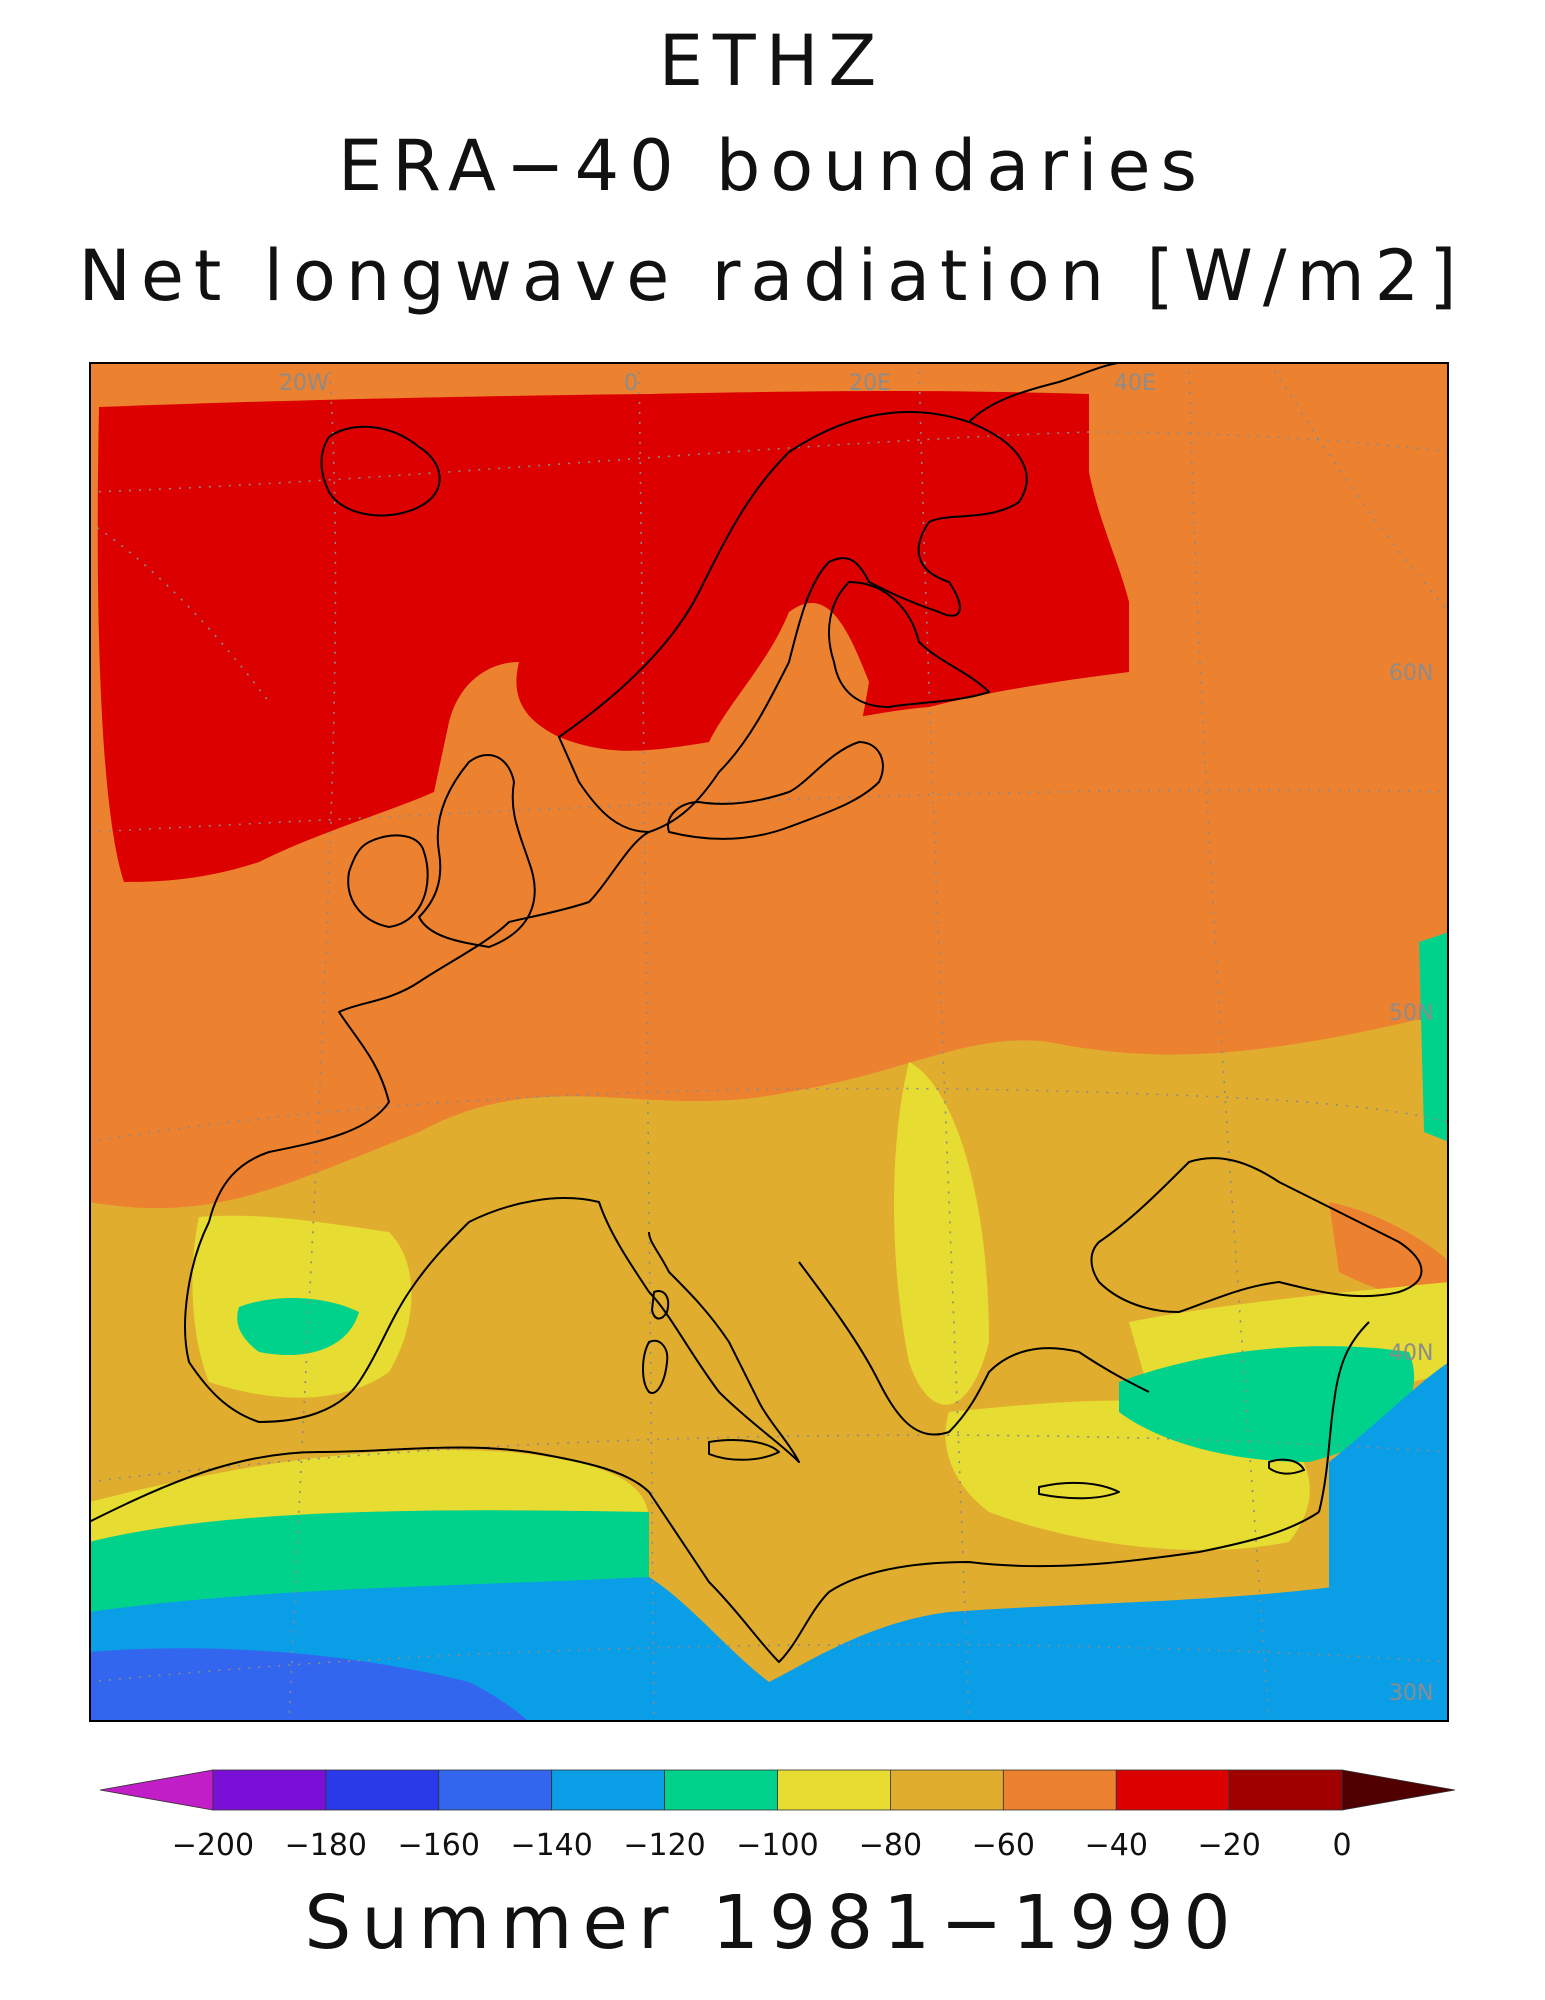 The width and height of the screenshot is (1545, 2000). What do you see at coordinates (772, 61) in the screenshot?
I see `title-line-1: ETHZ` at bounding box center [772, 61].